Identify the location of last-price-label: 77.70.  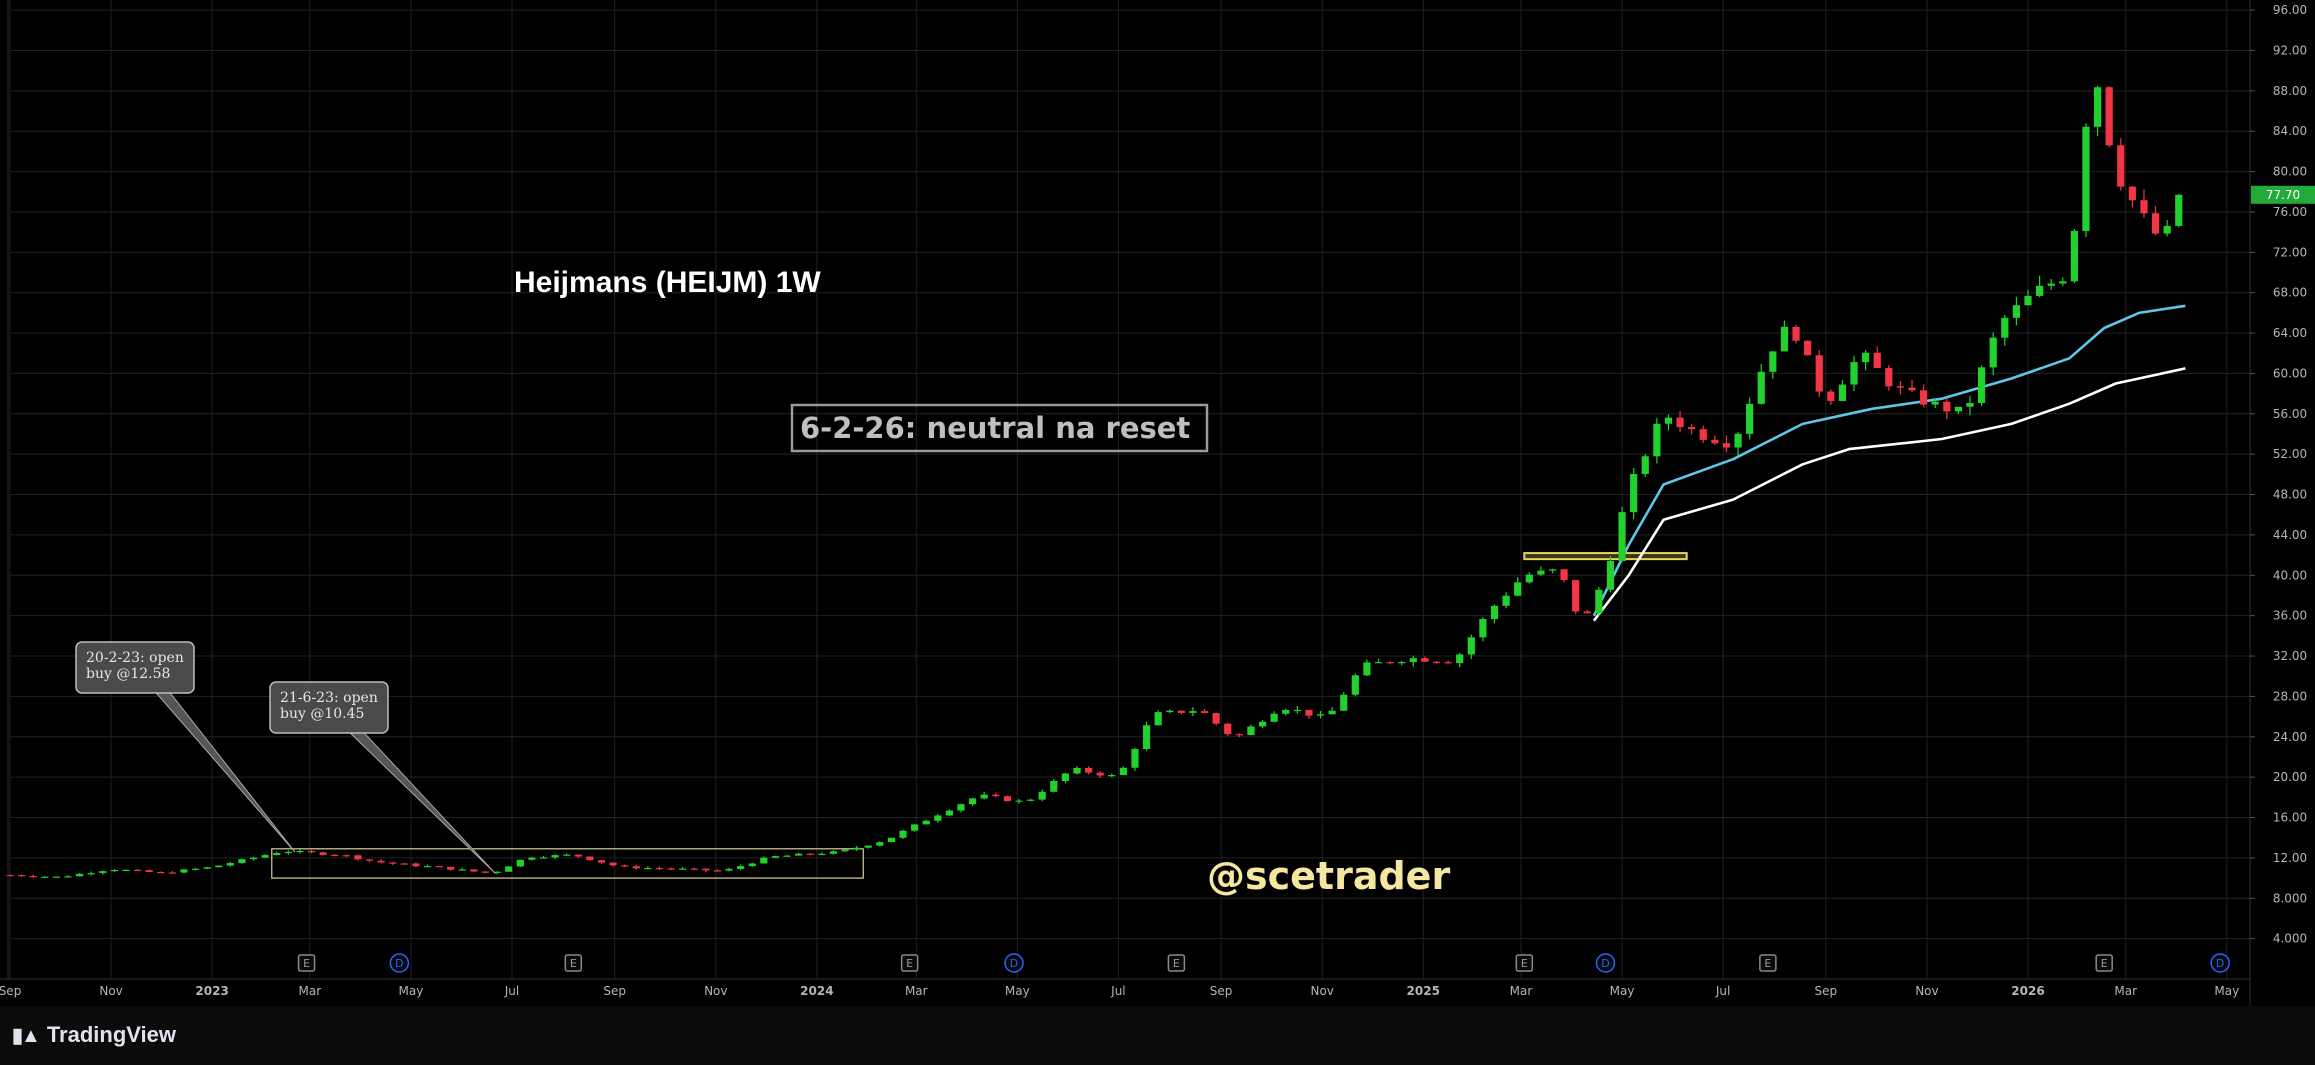
(2283, 195).